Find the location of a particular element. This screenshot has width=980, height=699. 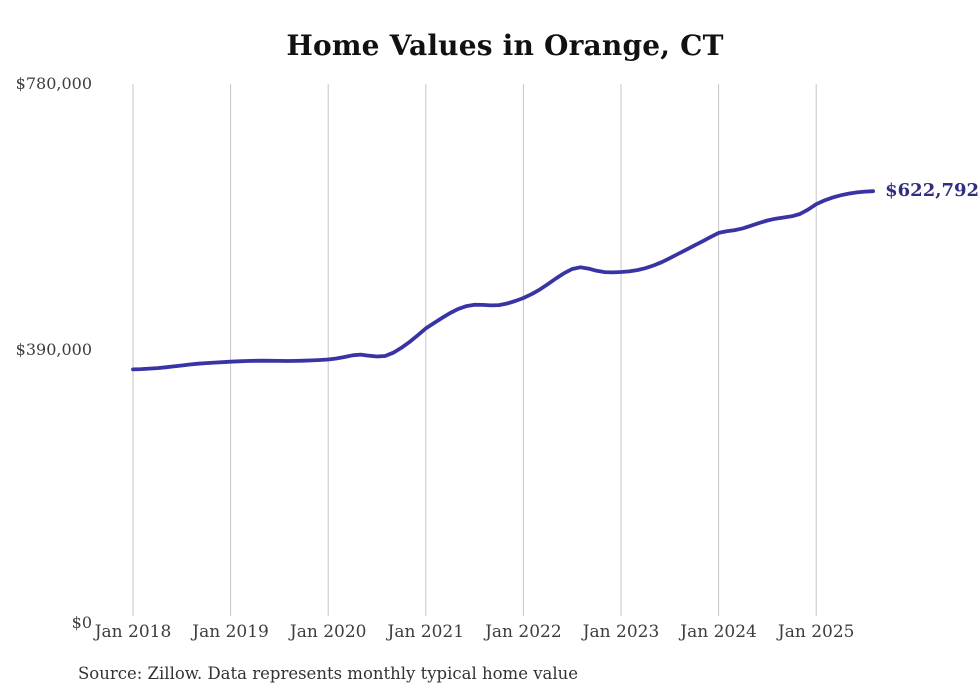

x-tick-label-jan-2018: Jan 2018 is located at coordinates (133, 632).